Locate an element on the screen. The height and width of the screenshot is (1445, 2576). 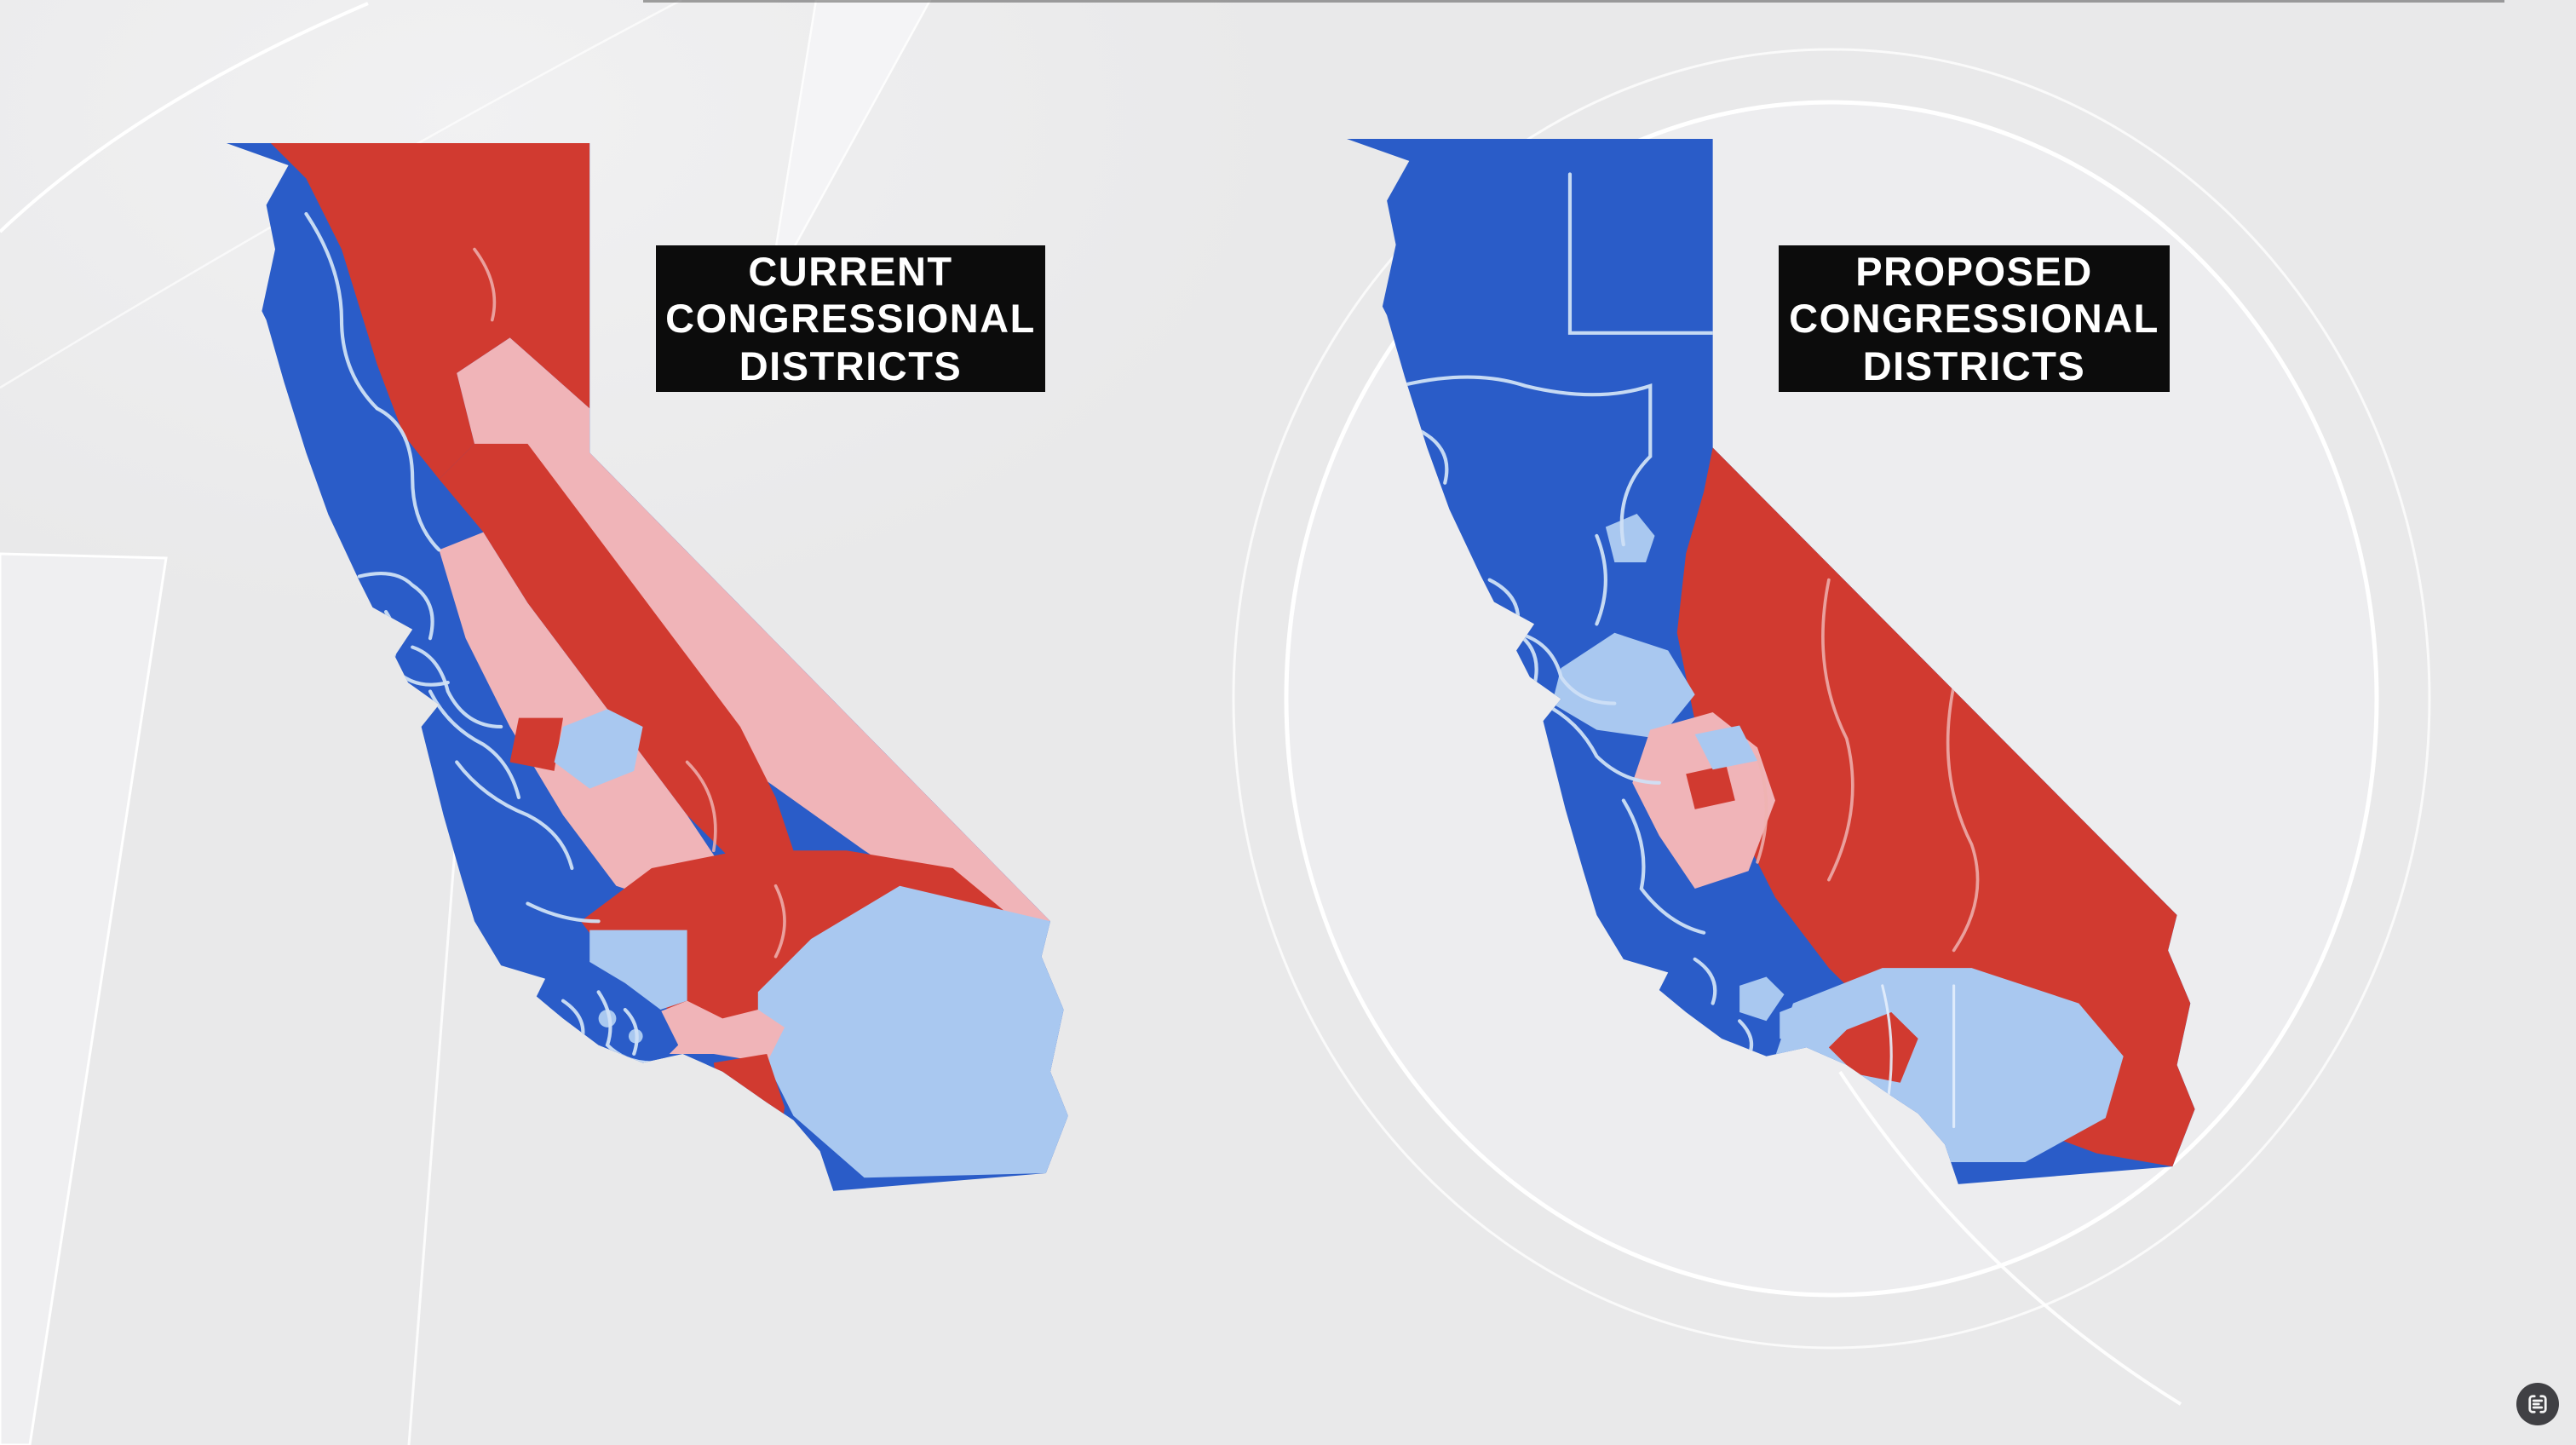
summarize-overlay-button is located at coordinates (2538, 1404).